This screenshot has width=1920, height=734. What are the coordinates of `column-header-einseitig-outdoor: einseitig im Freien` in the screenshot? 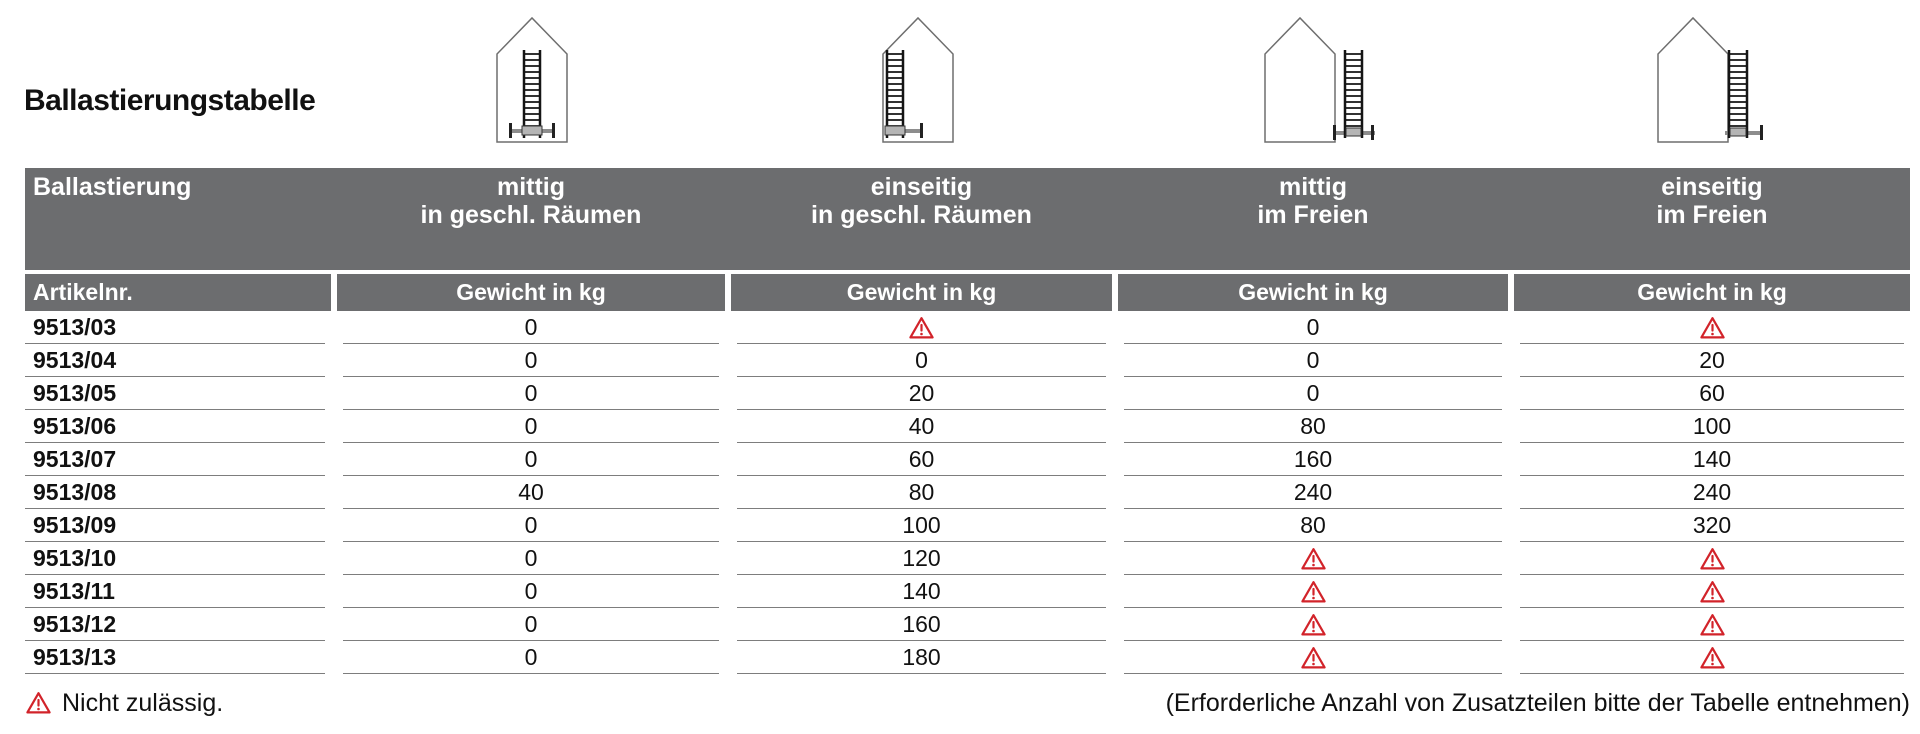 It's located at (1712, 201).